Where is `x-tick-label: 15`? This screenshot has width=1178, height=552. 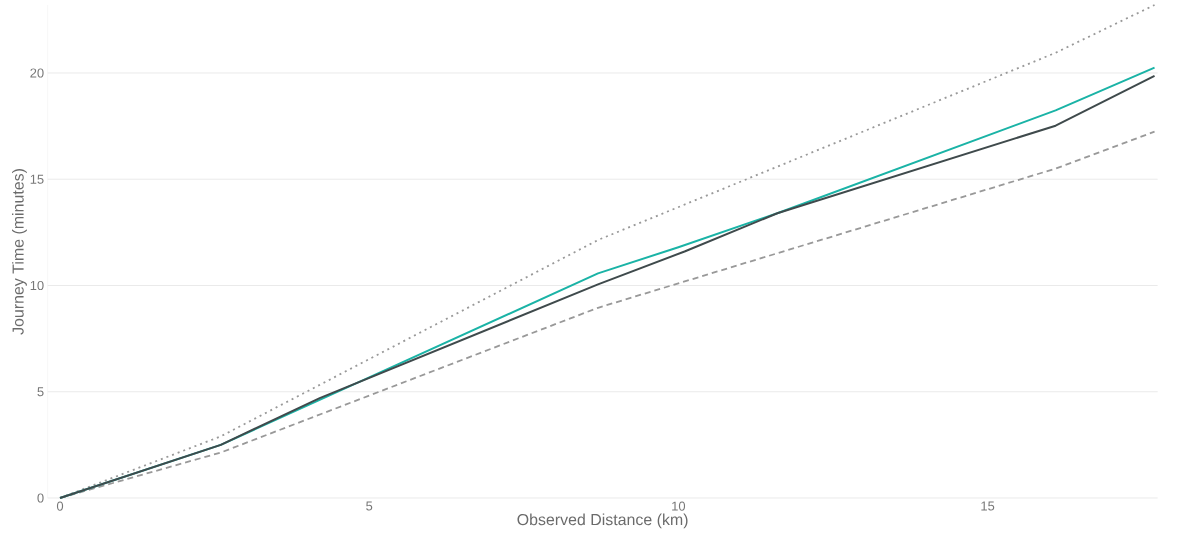
x-tick-label: 15 is located at coordinates (988, 506).